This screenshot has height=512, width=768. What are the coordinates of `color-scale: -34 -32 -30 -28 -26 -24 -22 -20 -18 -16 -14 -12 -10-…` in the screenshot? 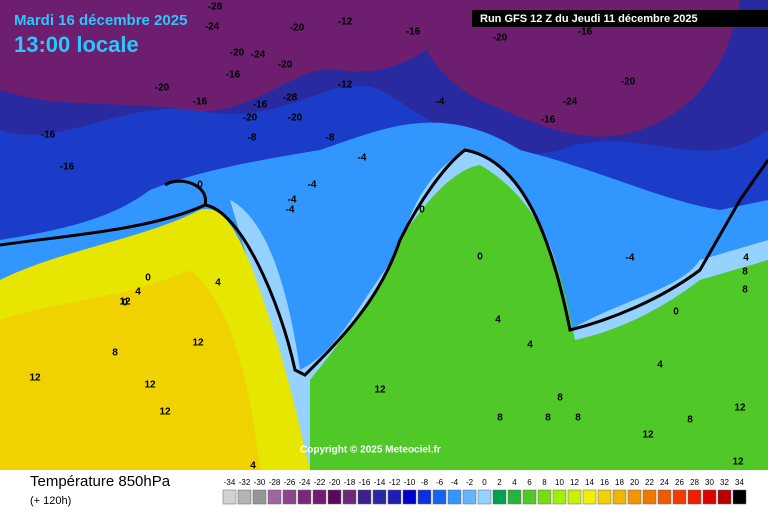 It's located at (484, 491).